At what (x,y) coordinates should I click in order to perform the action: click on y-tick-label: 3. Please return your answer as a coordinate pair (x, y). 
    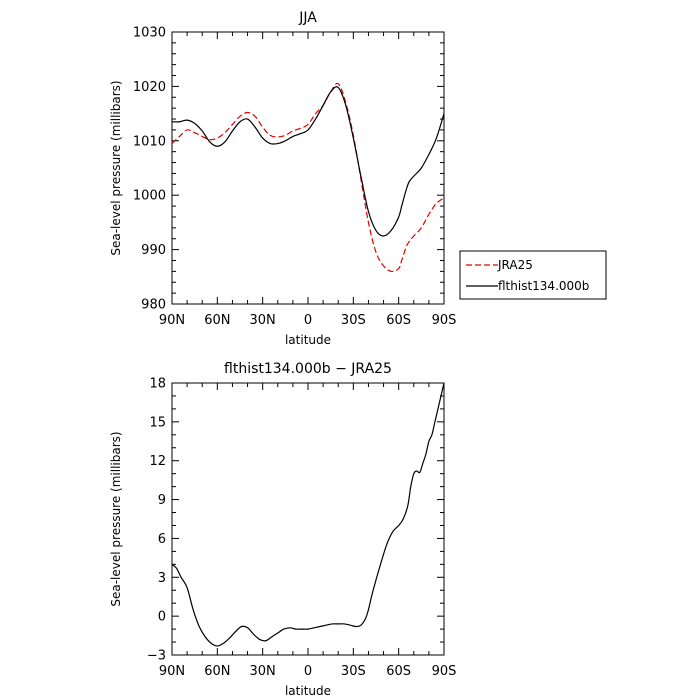
    Looking at the image, I should click on (162, 578).